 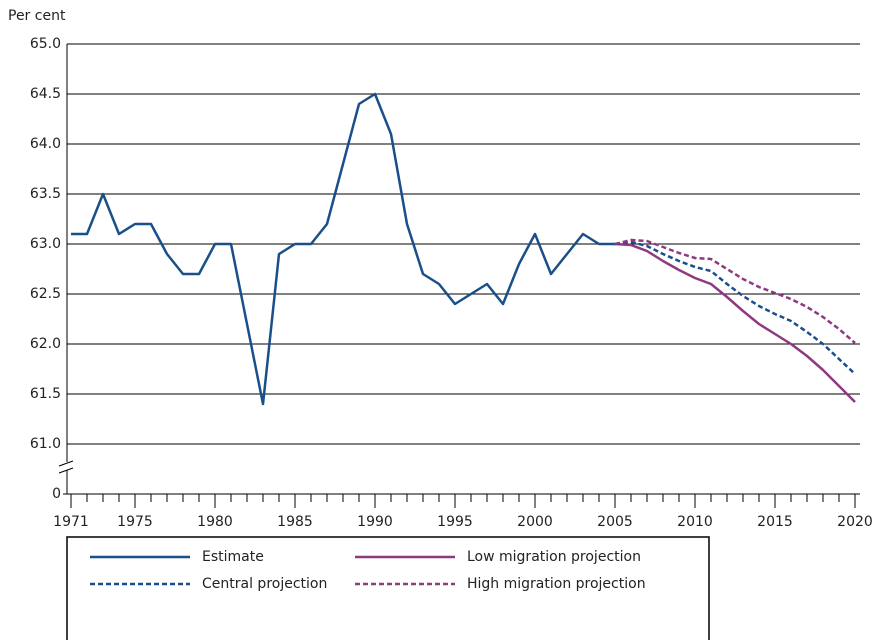 What do you see at coordinates (45, 194) in the screenshot?
I see `y-tick-label: 63.5` at bounding box center [45, 194].